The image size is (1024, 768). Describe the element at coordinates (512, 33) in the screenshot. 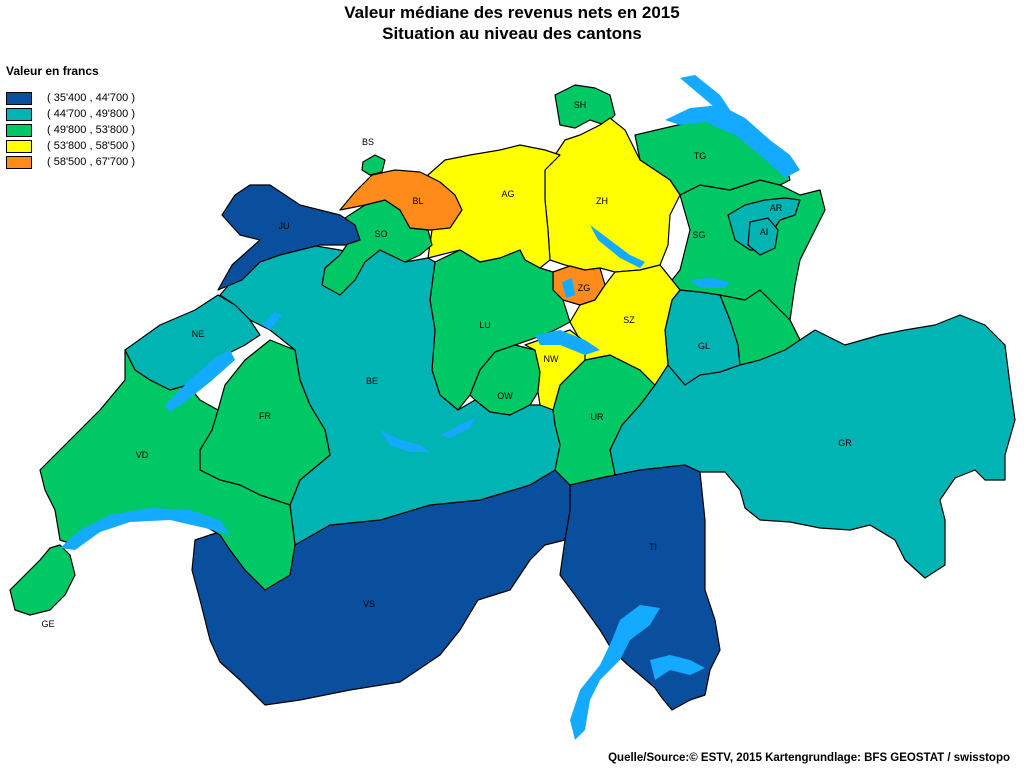

I see `title-line-2: Situation au niveau des cantons` at that location.